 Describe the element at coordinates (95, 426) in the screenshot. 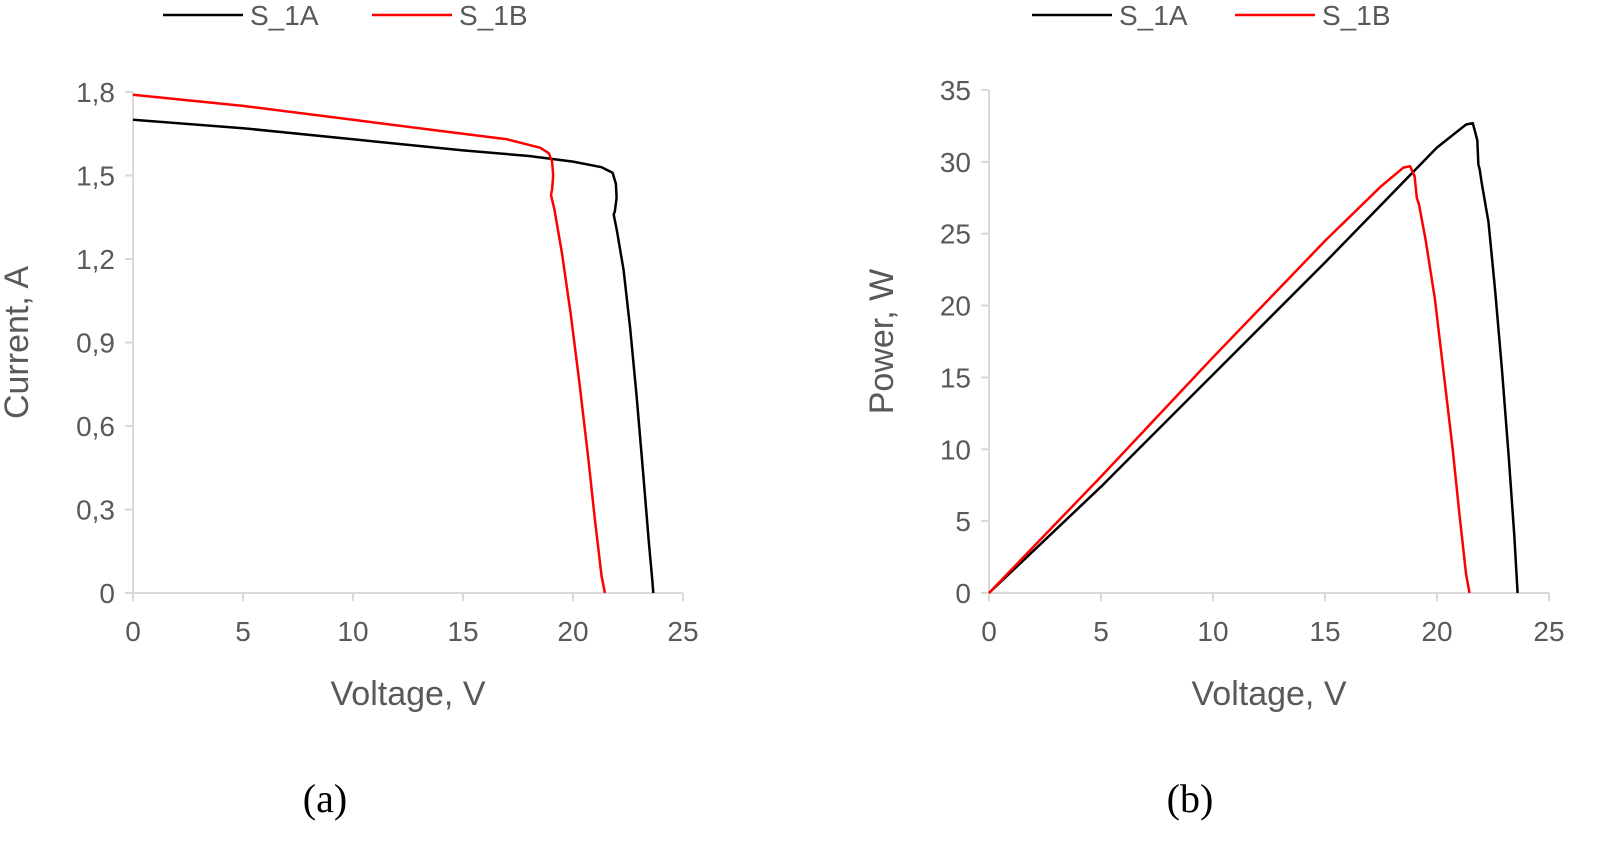

I see `y-tick-label: 0,6` at that location.